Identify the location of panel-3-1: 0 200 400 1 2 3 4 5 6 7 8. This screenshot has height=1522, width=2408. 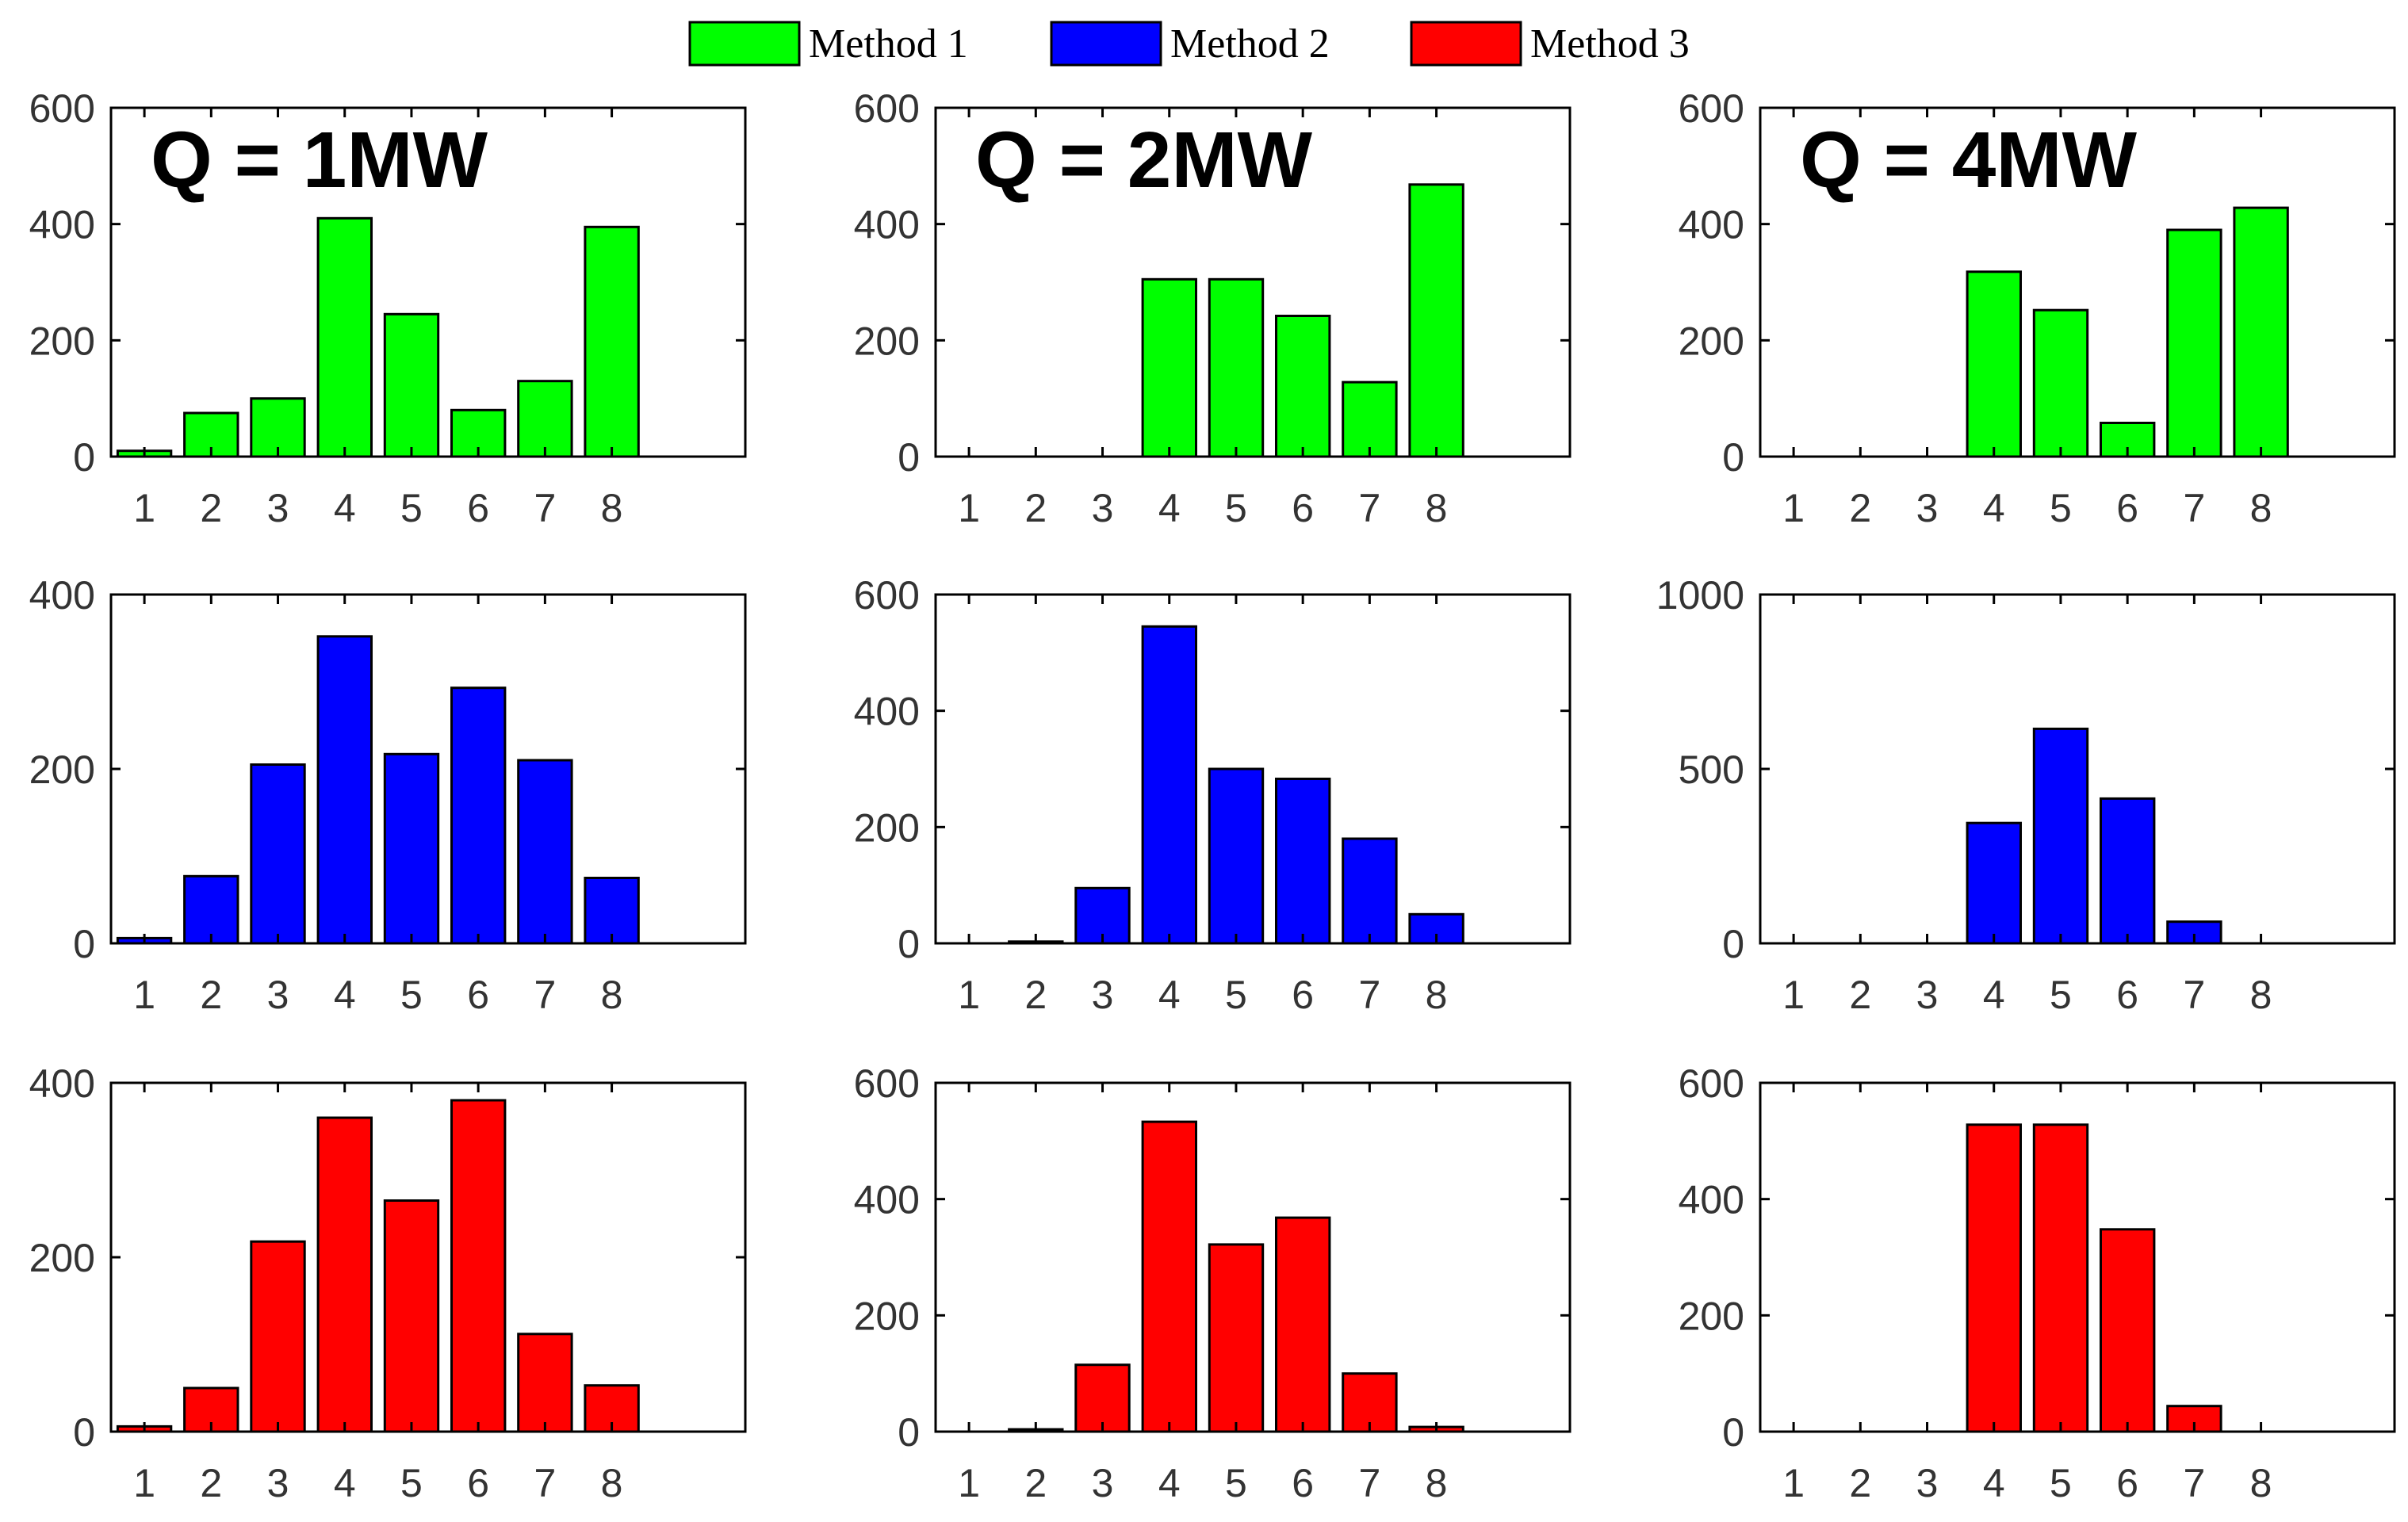
(388, 1283).